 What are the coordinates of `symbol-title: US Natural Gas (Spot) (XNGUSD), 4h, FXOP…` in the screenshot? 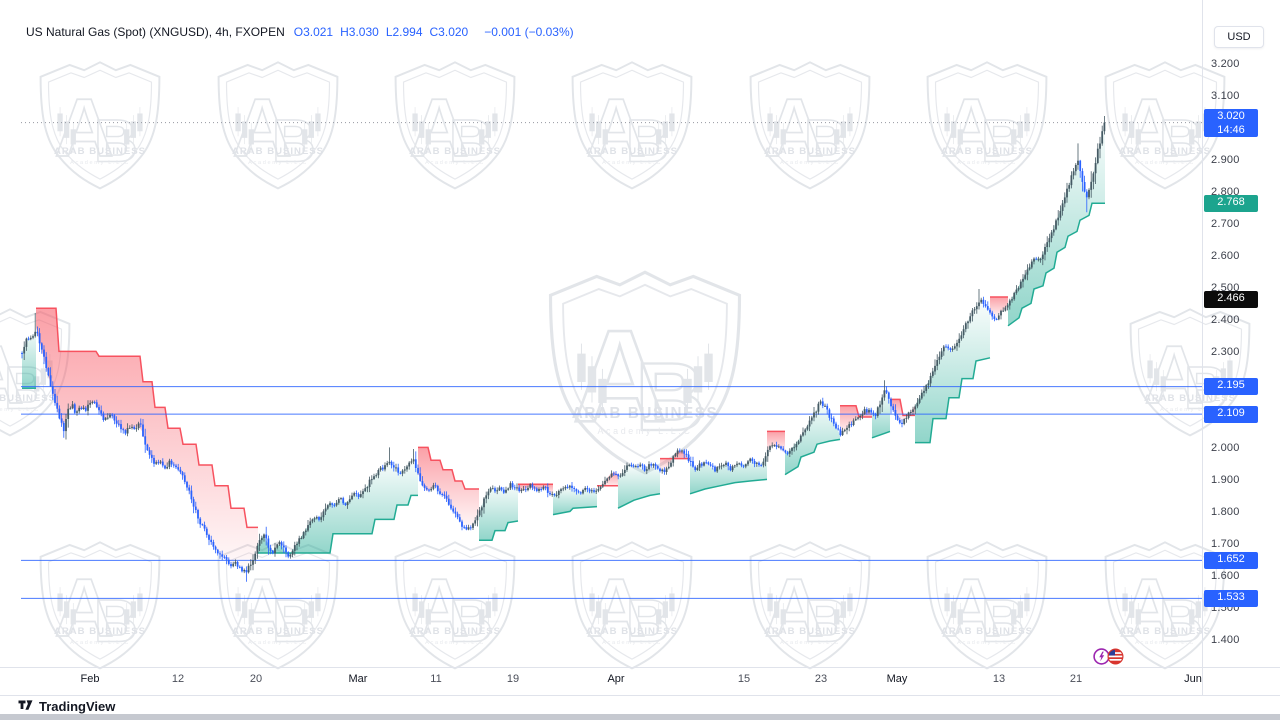 It's located at (155, 32).